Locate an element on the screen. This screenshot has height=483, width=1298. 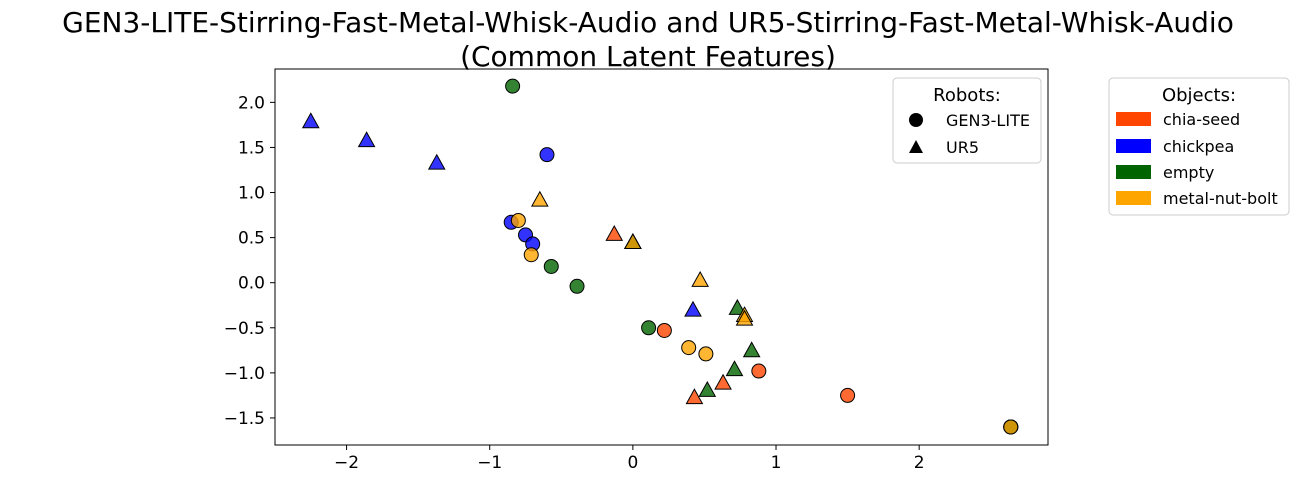
x-tick-label: 1 is located at coordinates (776, 463).